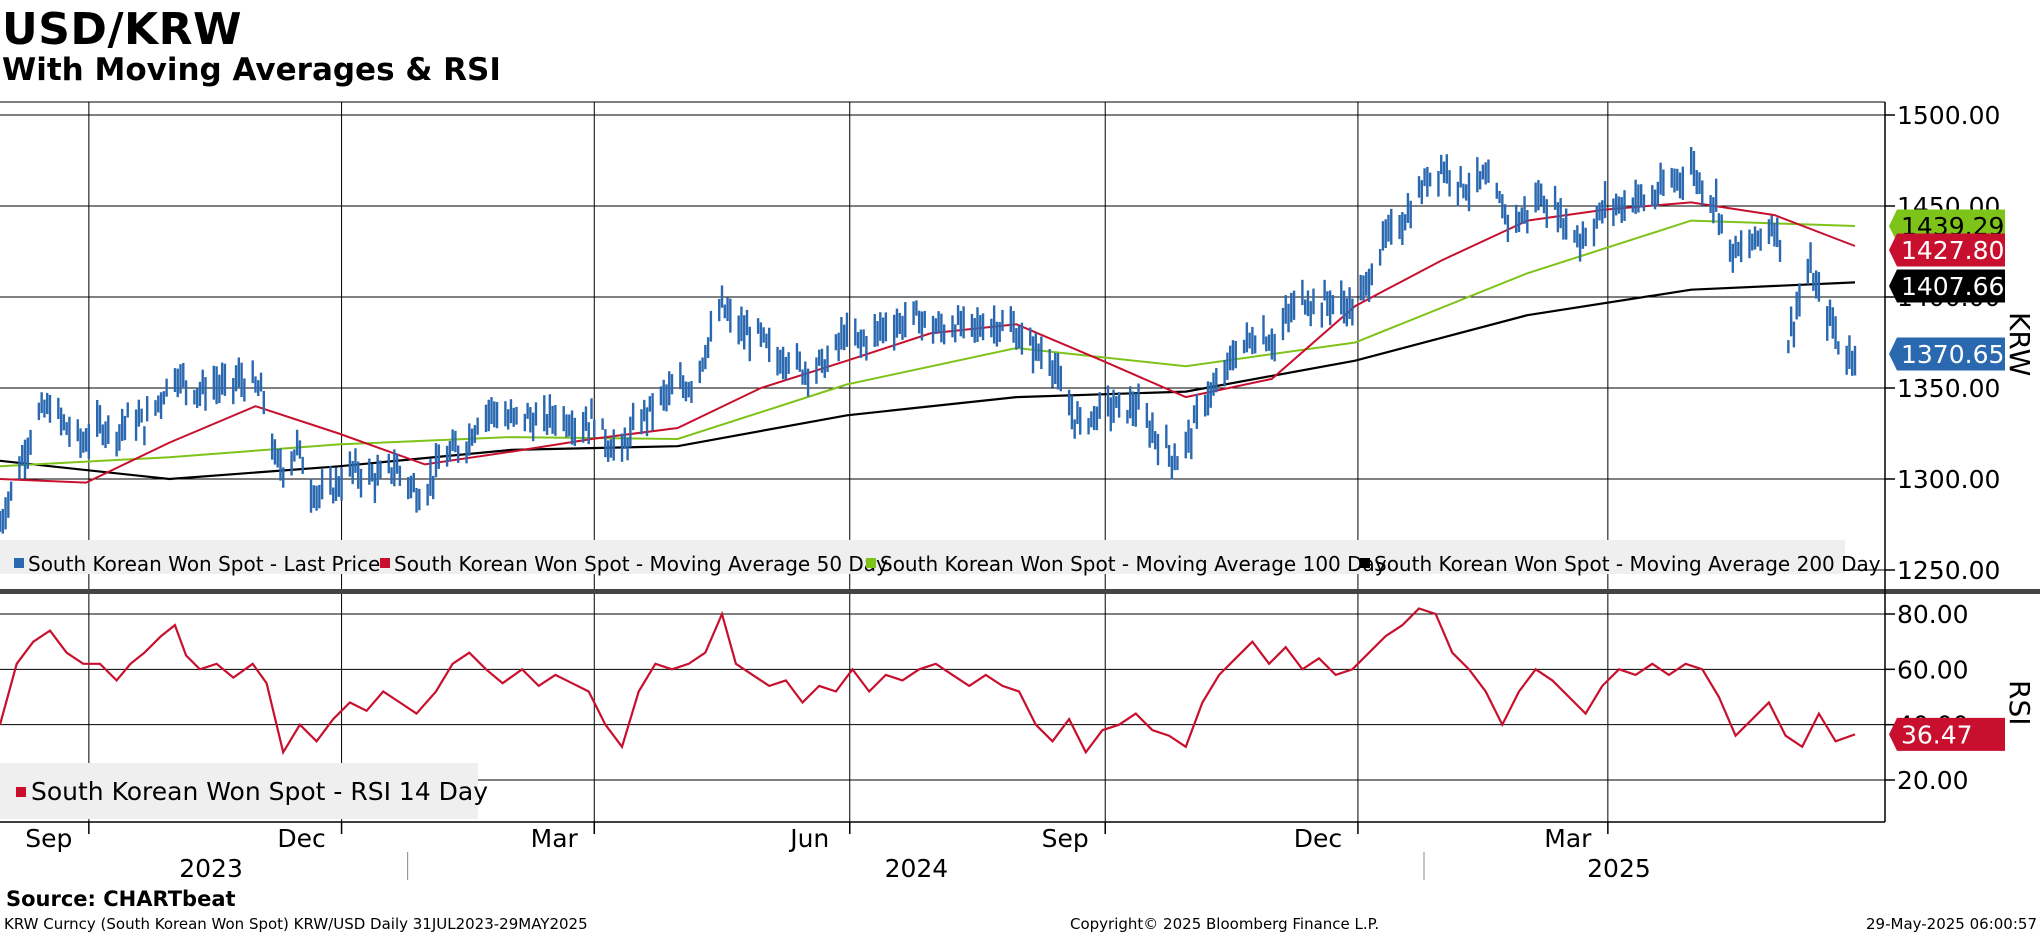  Describe the element at coordinates (122, 29) in the screenshot. I see `chart-title: USD/KRW` at that location.